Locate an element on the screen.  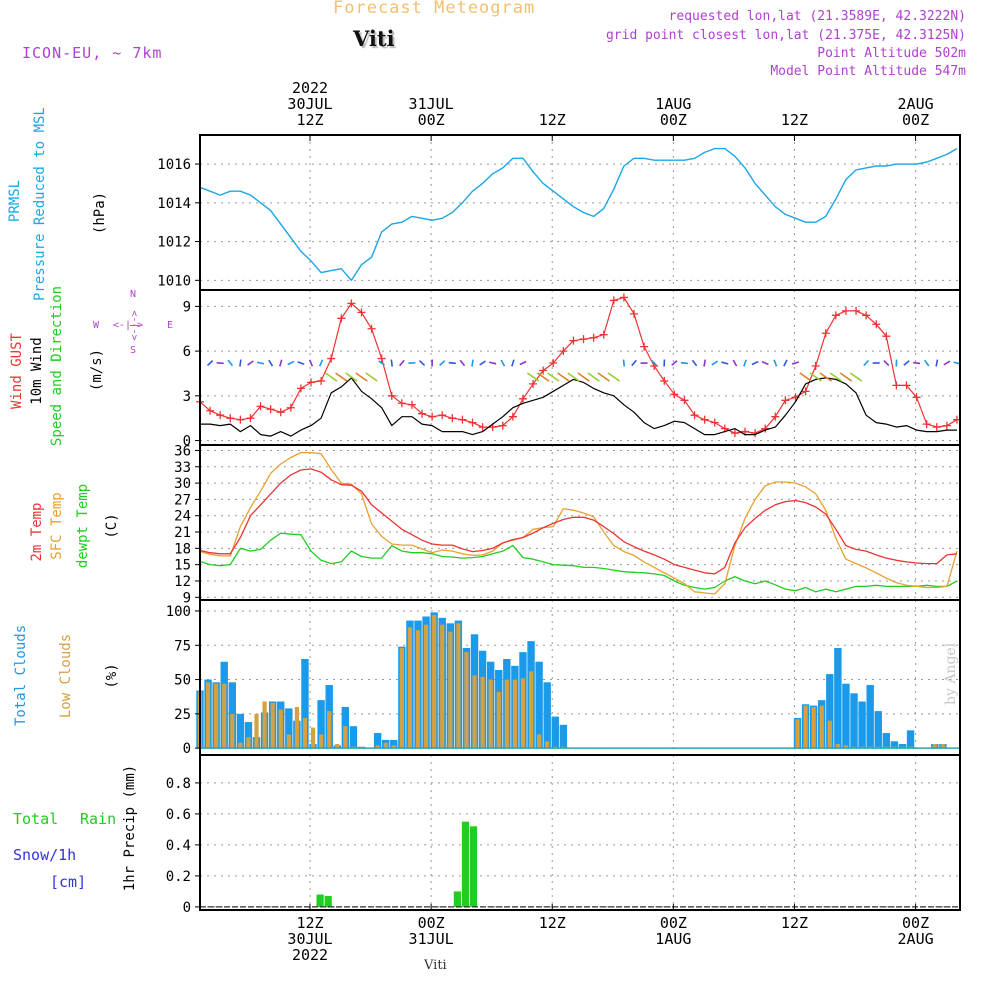
wind-label-10m: 10m Wind is located at coordinates (37, 371).